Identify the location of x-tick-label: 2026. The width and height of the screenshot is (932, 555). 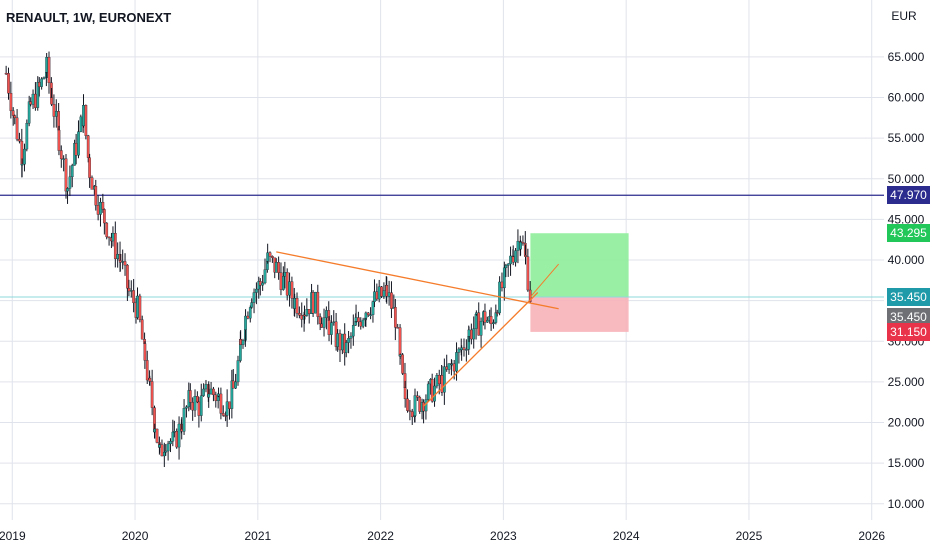
(871, 536).